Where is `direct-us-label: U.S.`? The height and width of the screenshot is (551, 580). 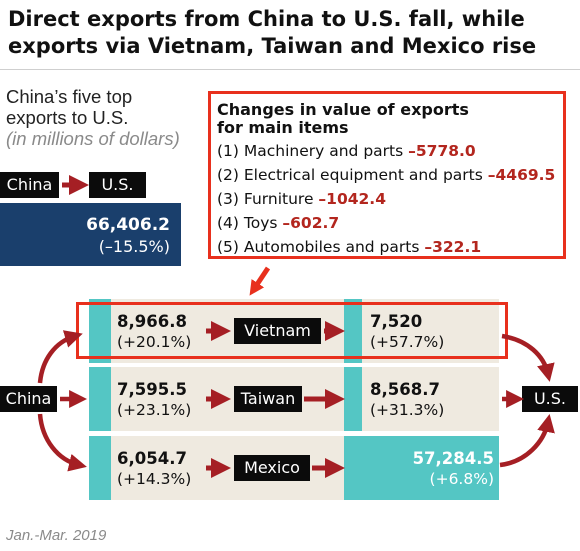
direct-us-label: U.S. is located at coordinates (117, 185).